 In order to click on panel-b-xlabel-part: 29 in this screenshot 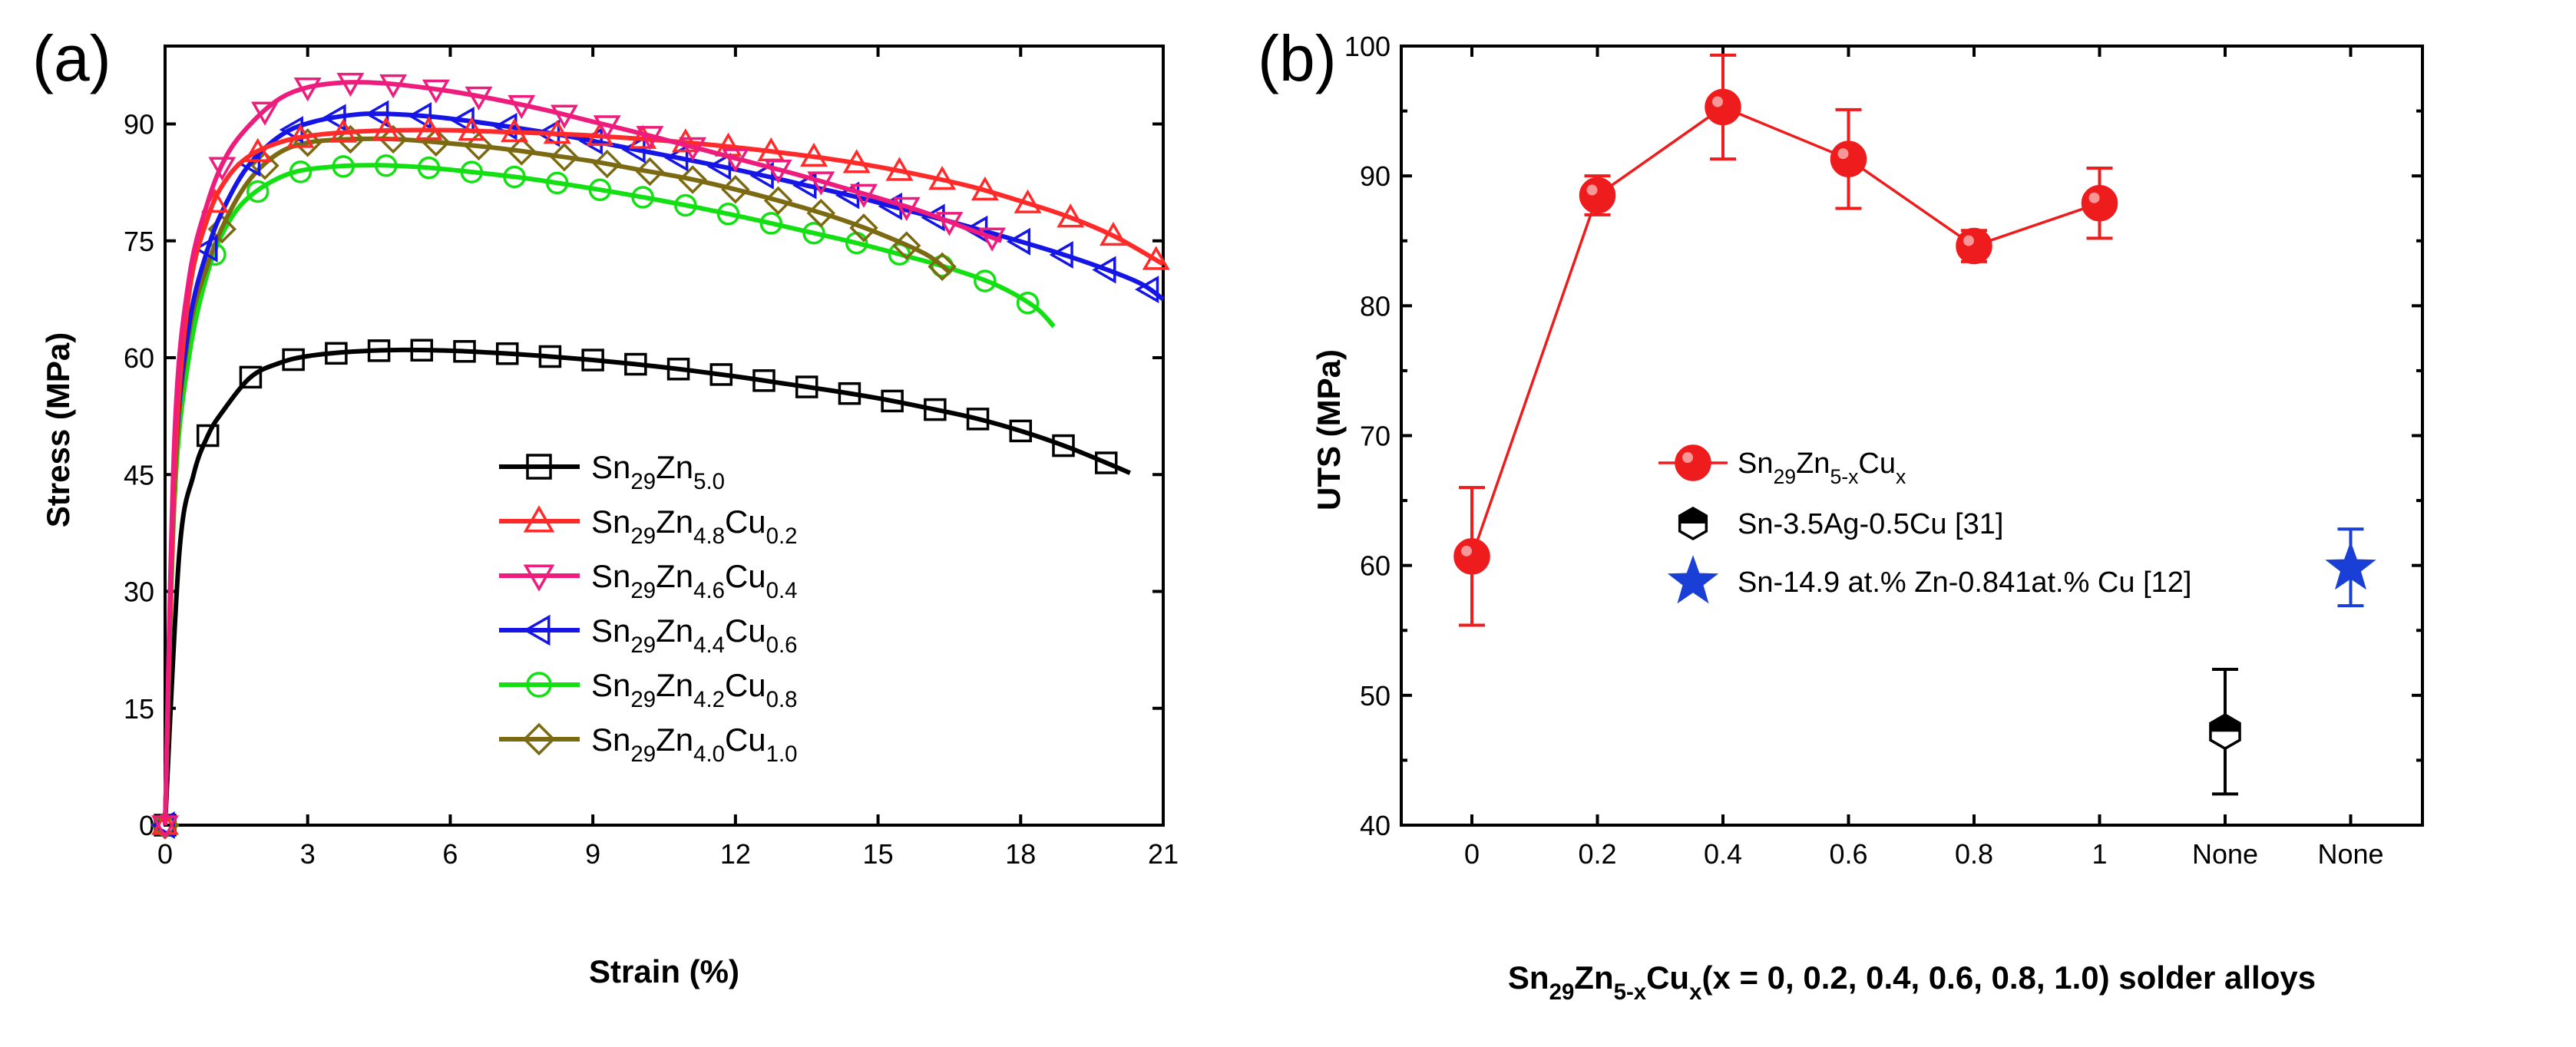, I will do `click(1562, 992)`.